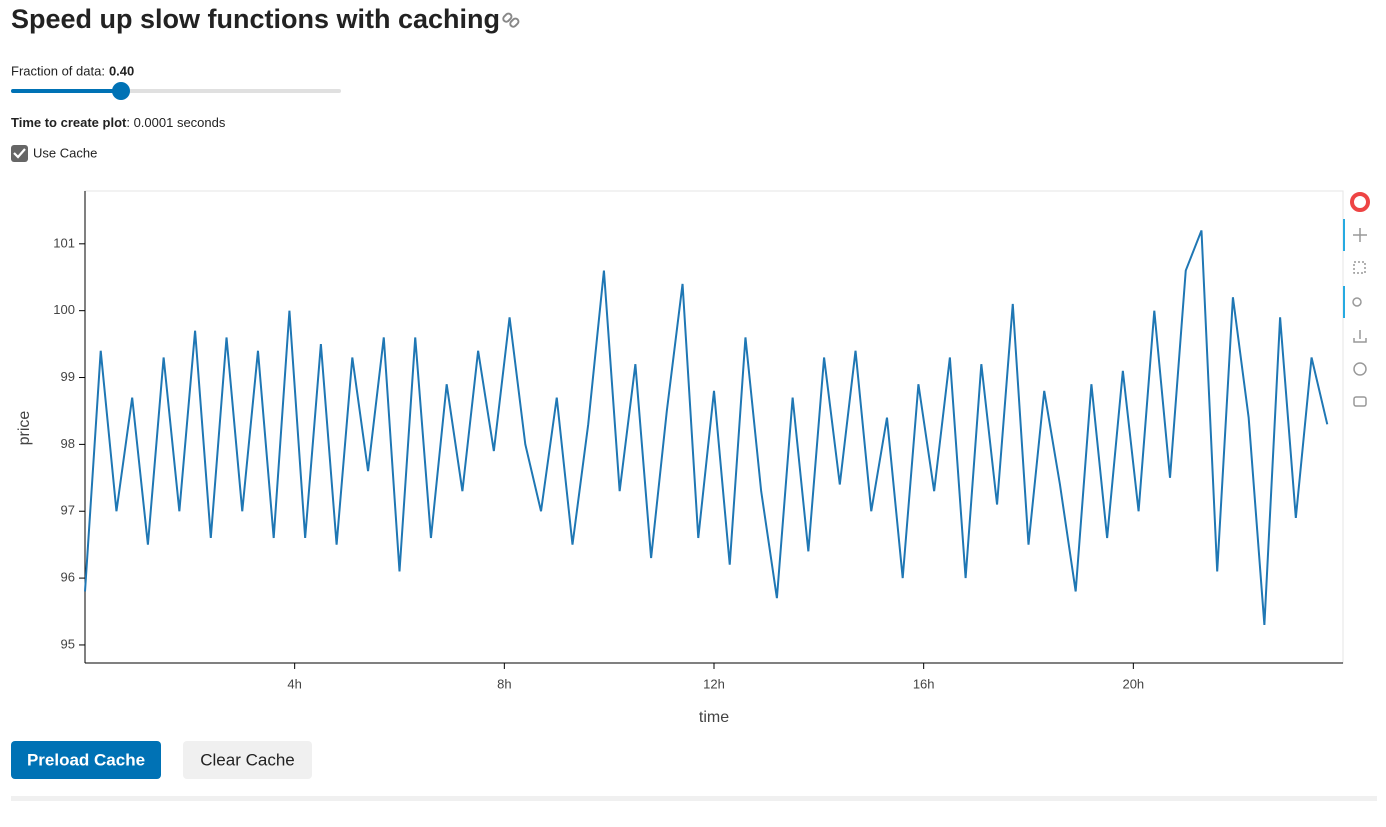 This screenshot has height=827, width=1386. I want to click on reset-tool, so click(1360, 369).